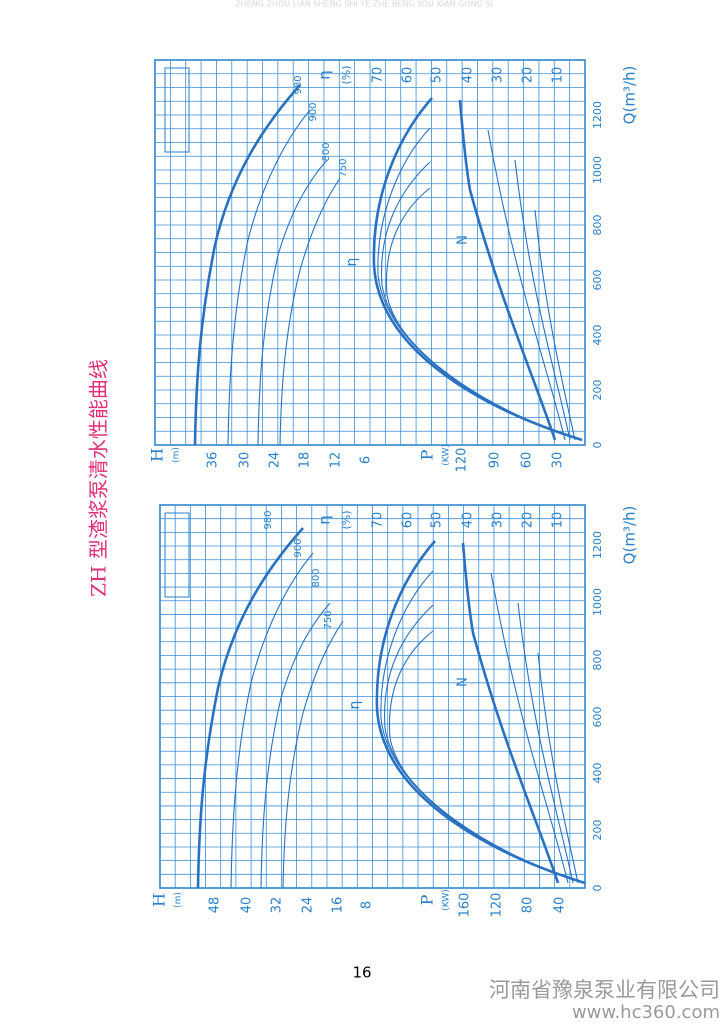 Image resolution: width=728 pixels, height=1024 pixels. What do you see at coordinates (528, 905) in the screenshot?
I see `p-tick-label: 80` at bounding box center [528, 905].